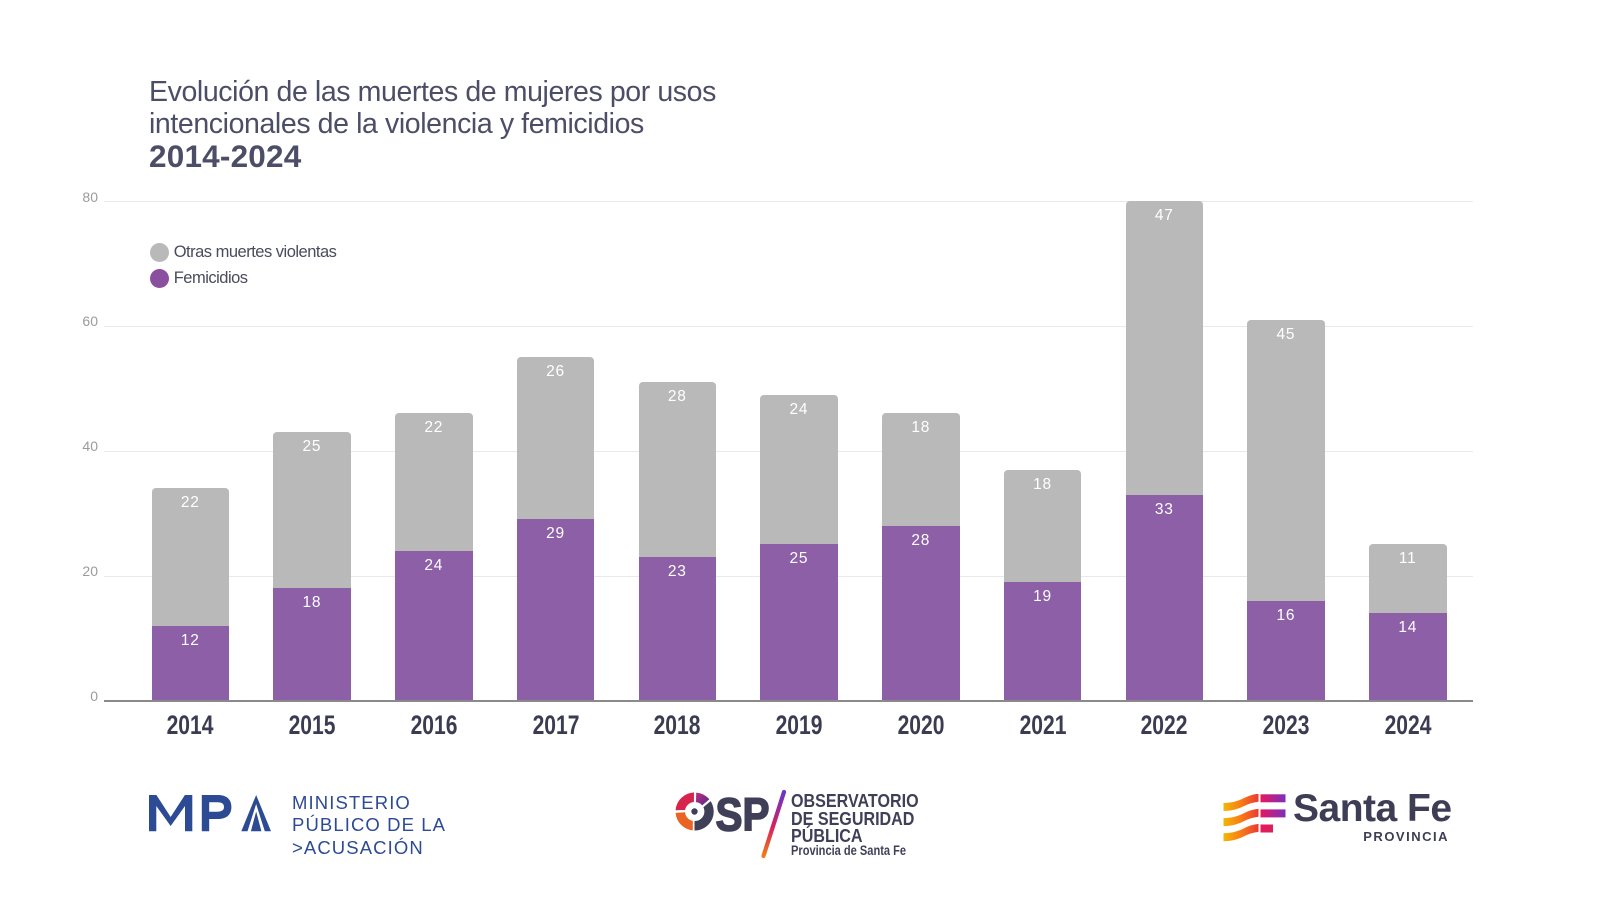 Image resolution: width=1600 pixels, height=900 pixels. I want to click on svg-text: SP, so click(743, 815).